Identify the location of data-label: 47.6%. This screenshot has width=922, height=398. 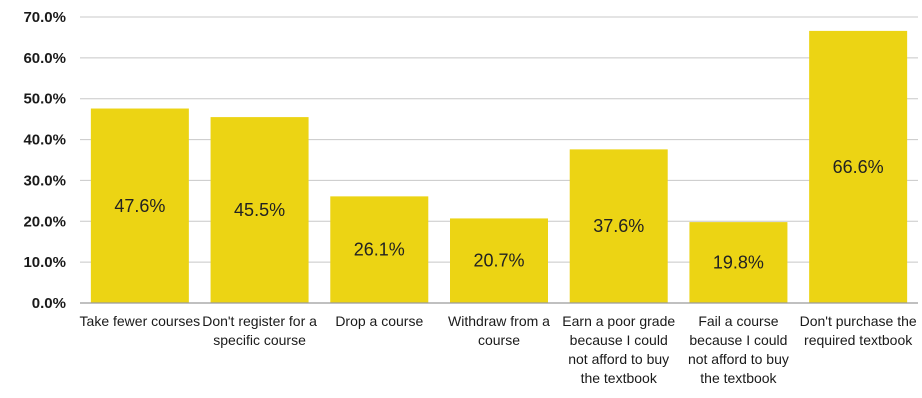
(139, 206).